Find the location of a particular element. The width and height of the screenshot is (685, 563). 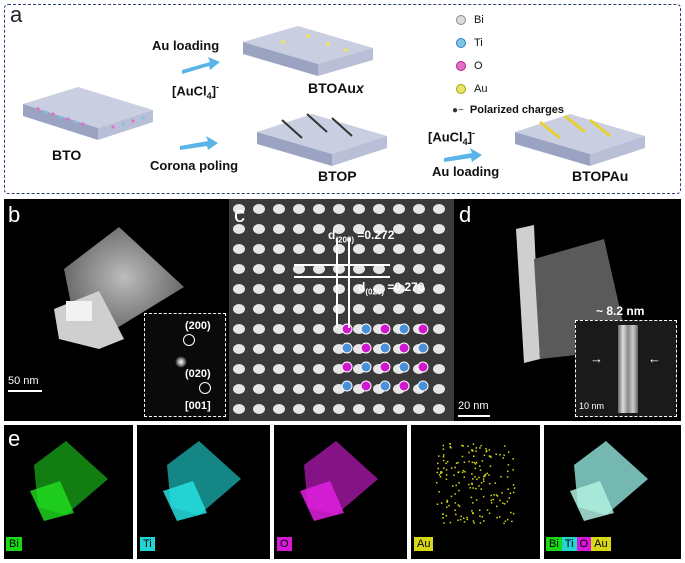

right-arrow-icon: → is located at coordinates (596, 358).